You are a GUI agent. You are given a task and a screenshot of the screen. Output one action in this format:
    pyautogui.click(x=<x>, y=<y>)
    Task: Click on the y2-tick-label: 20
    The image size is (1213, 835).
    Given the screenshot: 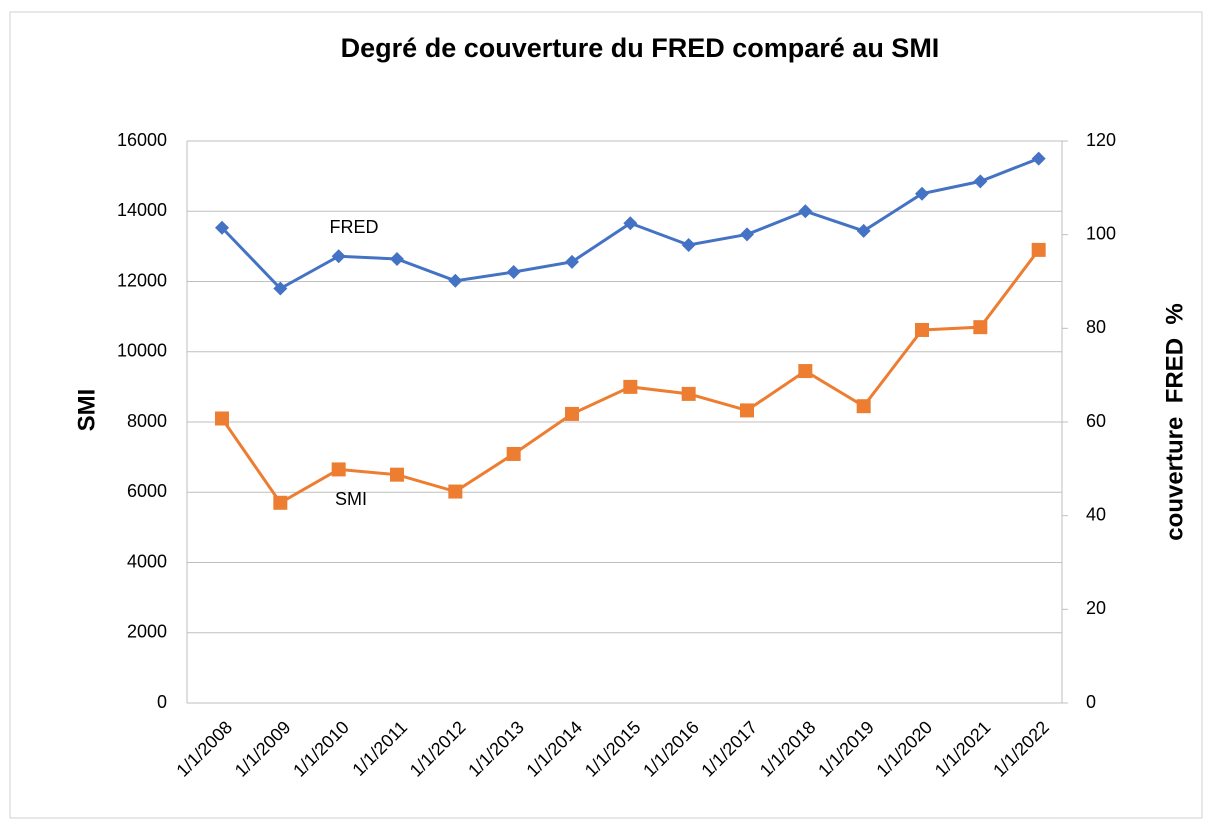 What is the action you would take?
    pyautogui.click(x=1096, y=608)
    